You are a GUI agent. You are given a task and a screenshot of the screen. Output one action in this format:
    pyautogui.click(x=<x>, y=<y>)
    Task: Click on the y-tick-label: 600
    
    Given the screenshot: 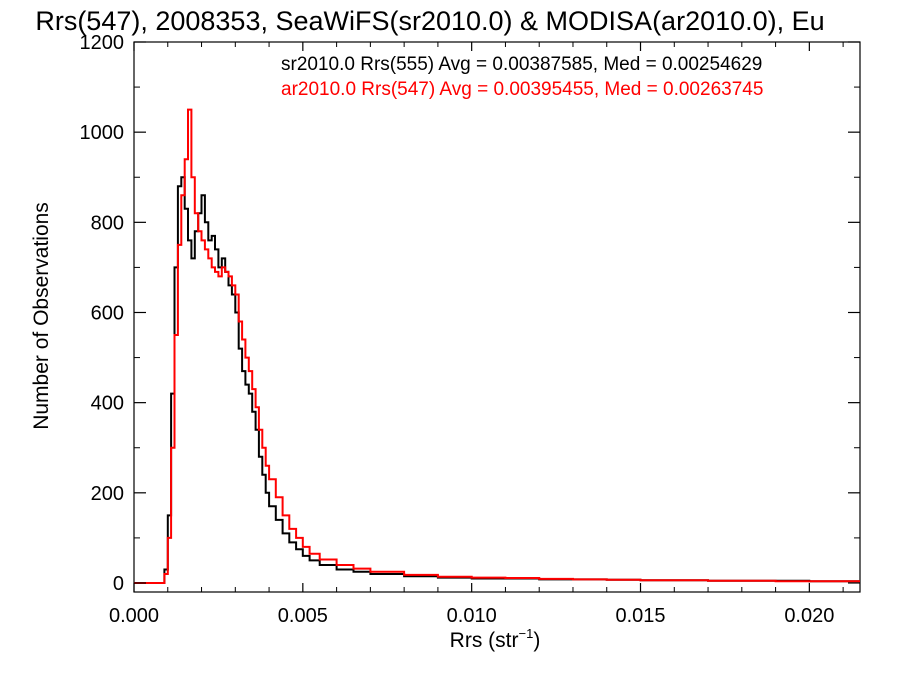 What is the action you would take?
    pyautogui.click(x=107, y=313)
    